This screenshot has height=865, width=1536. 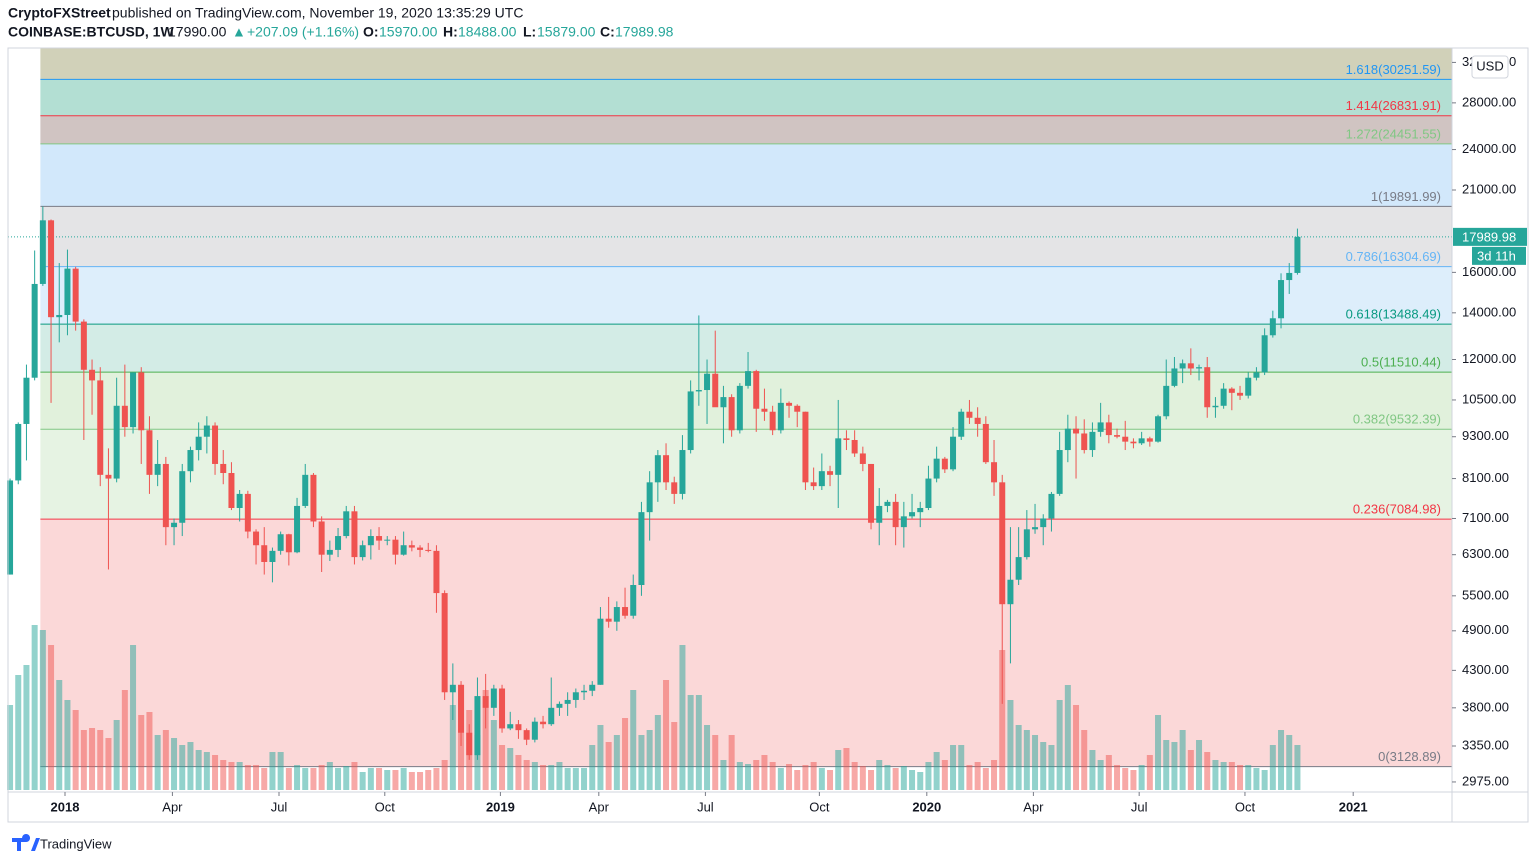 What do you see at coordinates (1489, 236) in the screenshot?
I see `last-price-label: 17989.98` at bounding box center [1489, 236].